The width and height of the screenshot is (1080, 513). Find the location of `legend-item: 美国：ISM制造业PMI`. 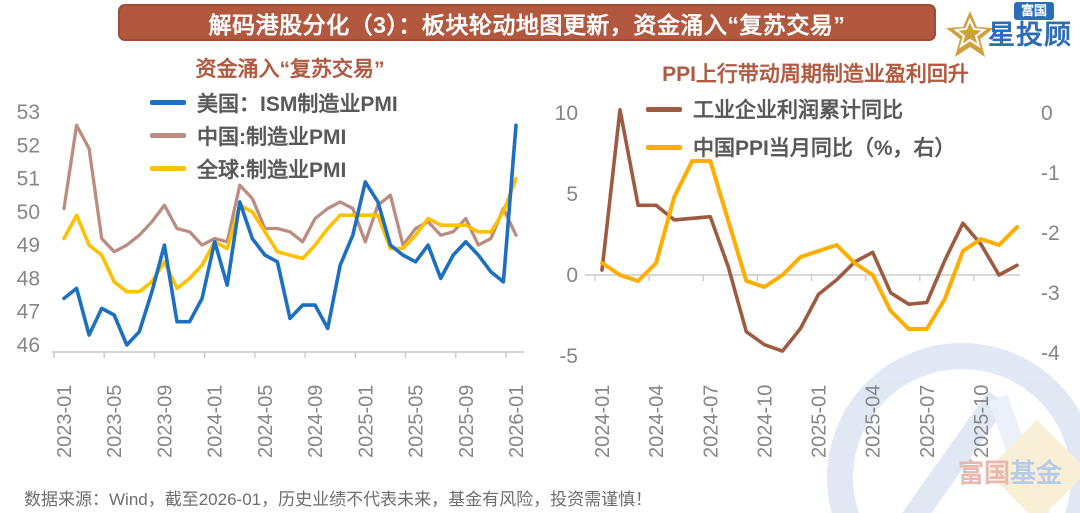

legend-item: 美国：ISM制造业PMI is located at coordinates (274, 102).